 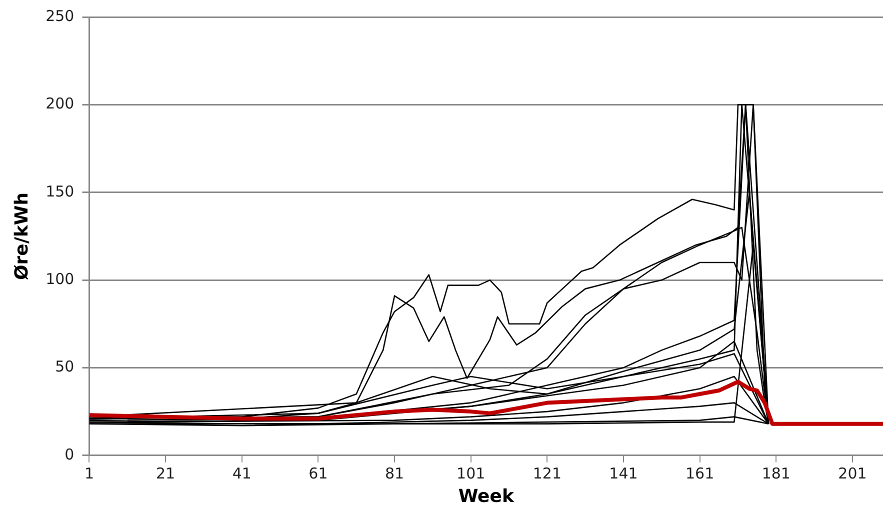 I want to click on x-axis-title: Week, so click(x=486, y=496).